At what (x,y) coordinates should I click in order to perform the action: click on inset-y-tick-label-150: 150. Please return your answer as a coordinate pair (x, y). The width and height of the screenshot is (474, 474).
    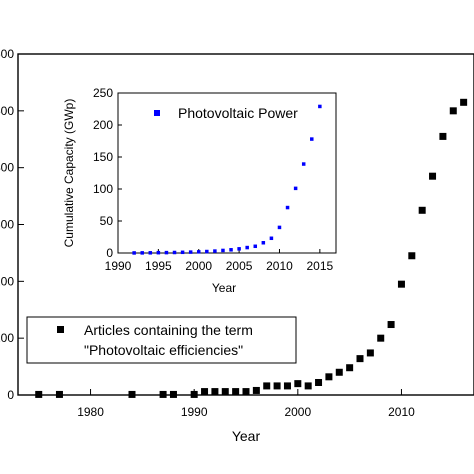
    Looking at the image, I should click on (103, 157).